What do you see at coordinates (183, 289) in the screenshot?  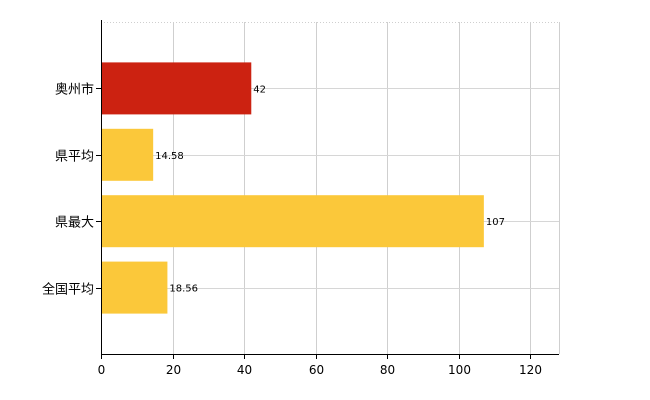 I see `data-label: 18.56` at bounding box center [183, 289].